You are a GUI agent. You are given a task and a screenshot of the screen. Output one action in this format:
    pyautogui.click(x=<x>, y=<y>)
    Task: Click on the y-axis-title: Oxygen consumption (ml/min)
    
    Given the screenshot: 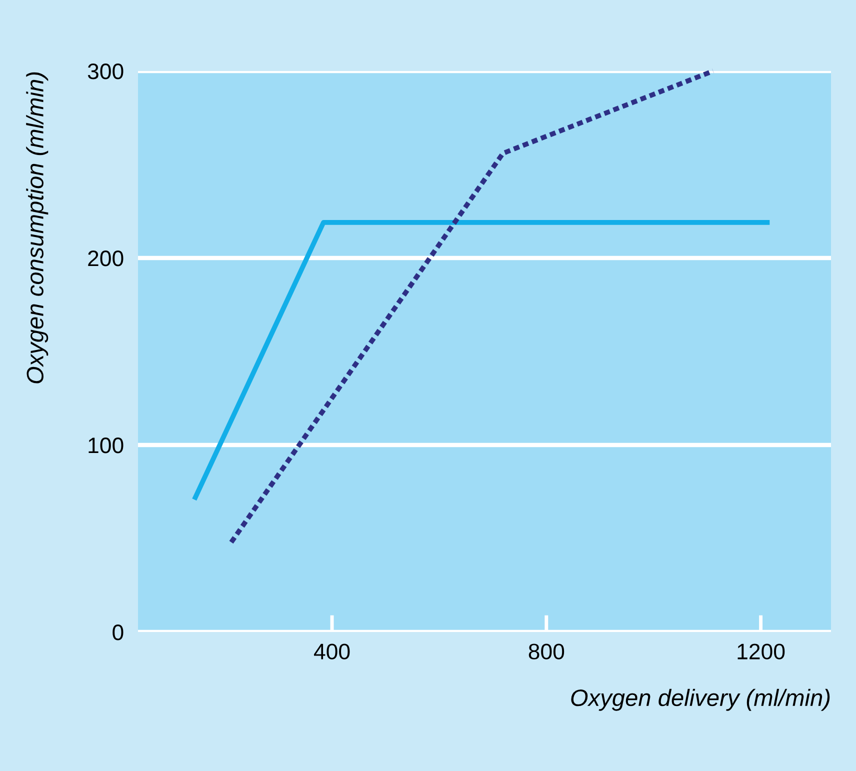 What is the action you would take?
    pyautogui.click(x=37, y=228)
    